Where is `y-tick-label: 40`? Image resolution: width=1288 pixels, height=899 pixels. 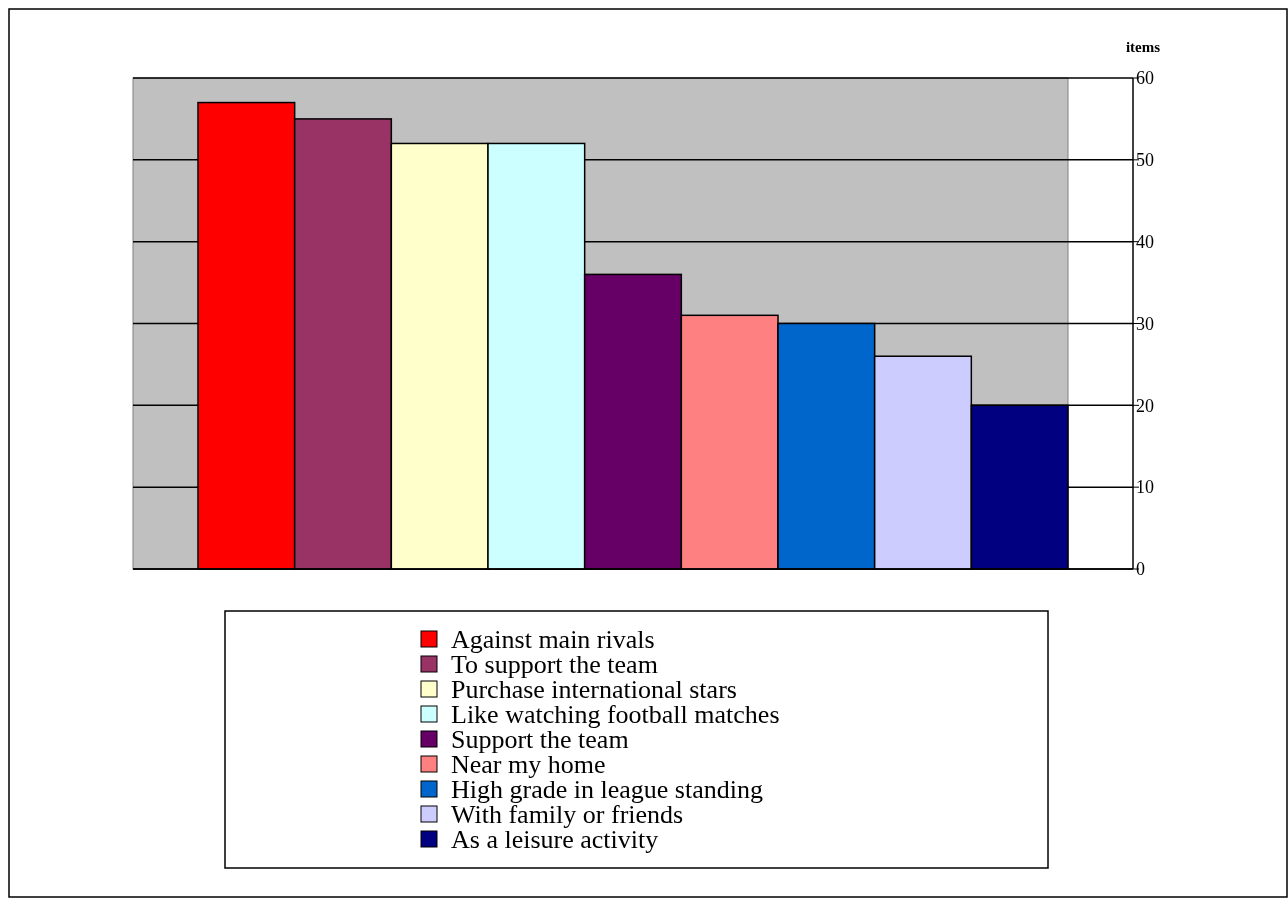
y-tick-label: 40 is located at coordinates (1145, 241).